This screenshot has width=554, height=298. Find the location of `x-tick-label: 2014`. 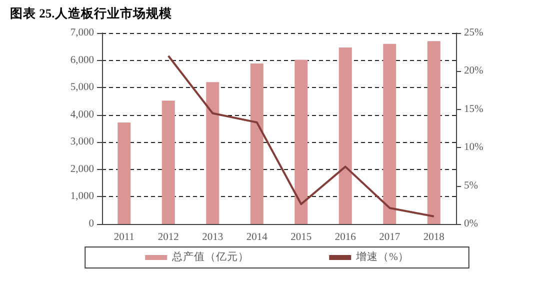

x-tick-label: 2014 is located at coordinates (257, 237).